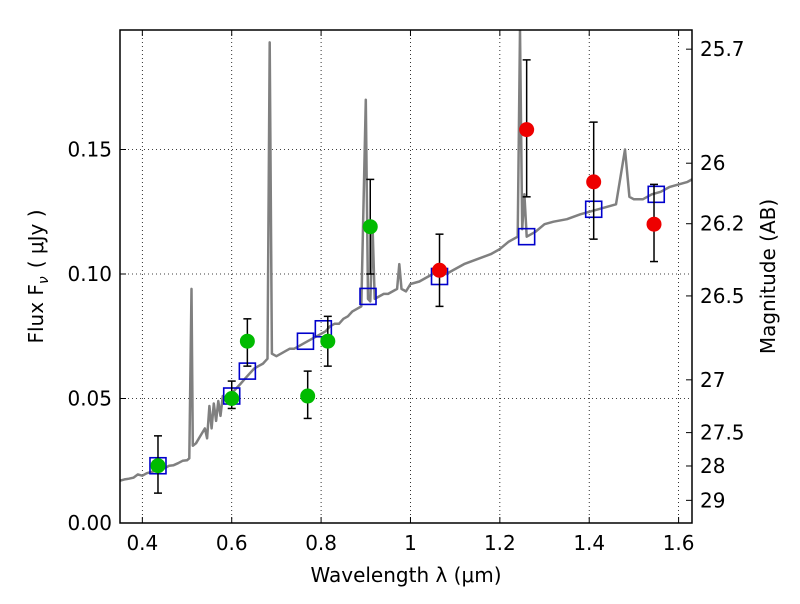 This screenshot has height=604, width=800. What do you see at coordinates (589, 543) in the screenshot?
I see `x-tick-label: 1.4` at bounding box center [589, 543].